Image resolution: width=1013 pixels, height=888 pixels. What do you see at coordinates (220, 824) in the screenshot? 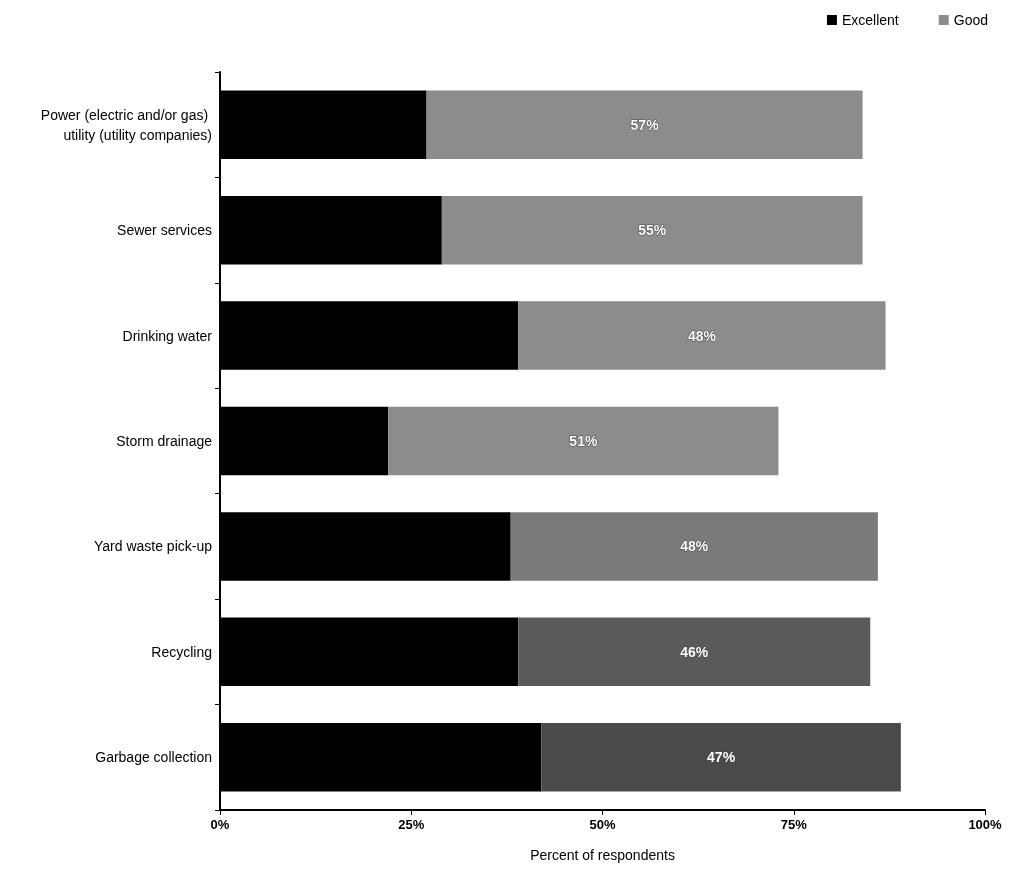
I see `x-tick-label: 0%` at bounding box center [220, 824].